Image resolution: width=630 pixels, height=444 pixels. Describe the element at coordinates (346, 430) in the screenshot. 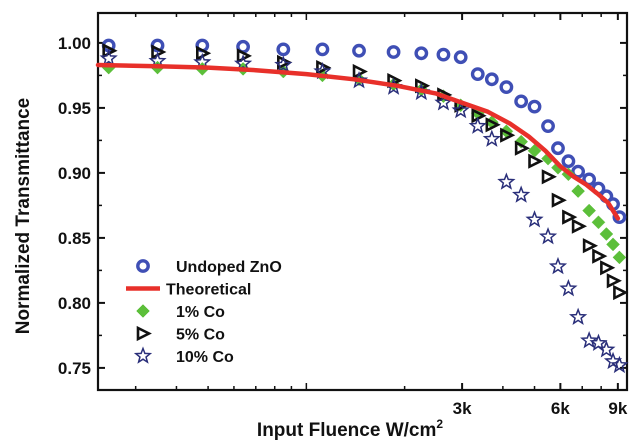

I see `x-axis-title-text: Input Fluence W/cm` at that location.